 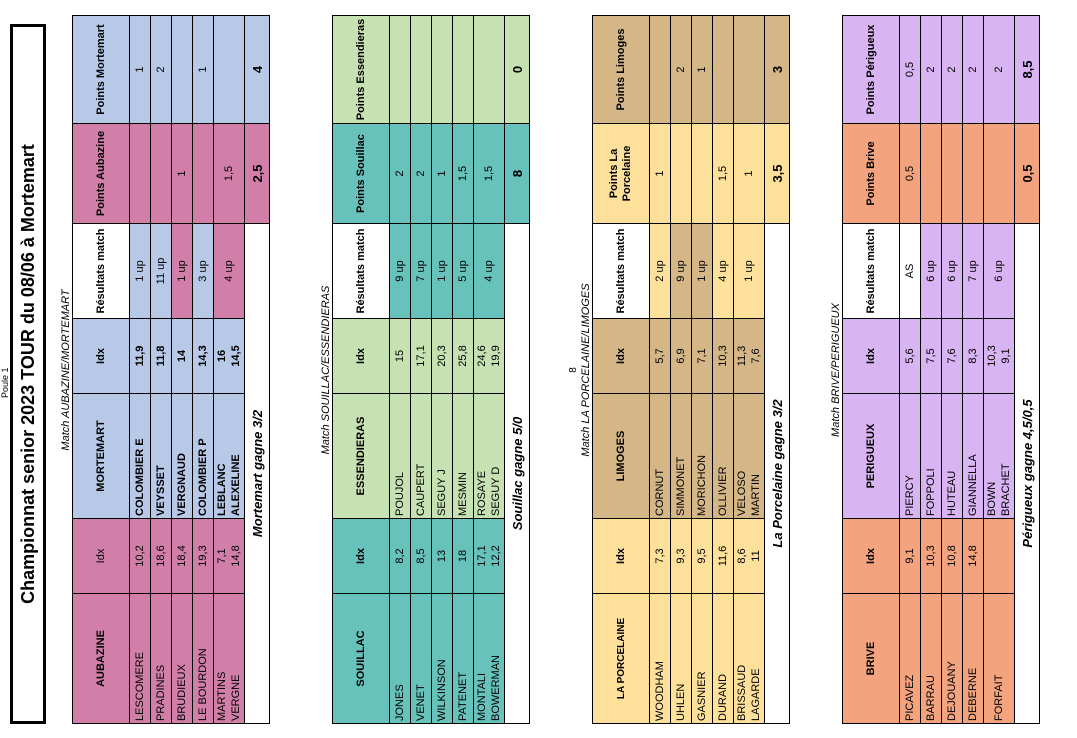 What do you see at coordinates (999, 369) in the screenshot?
I see `table-row-pair: FORFAIT BOWN BRACHET 10,3 9,1 6 up 2` at bounding box center [999, 369].